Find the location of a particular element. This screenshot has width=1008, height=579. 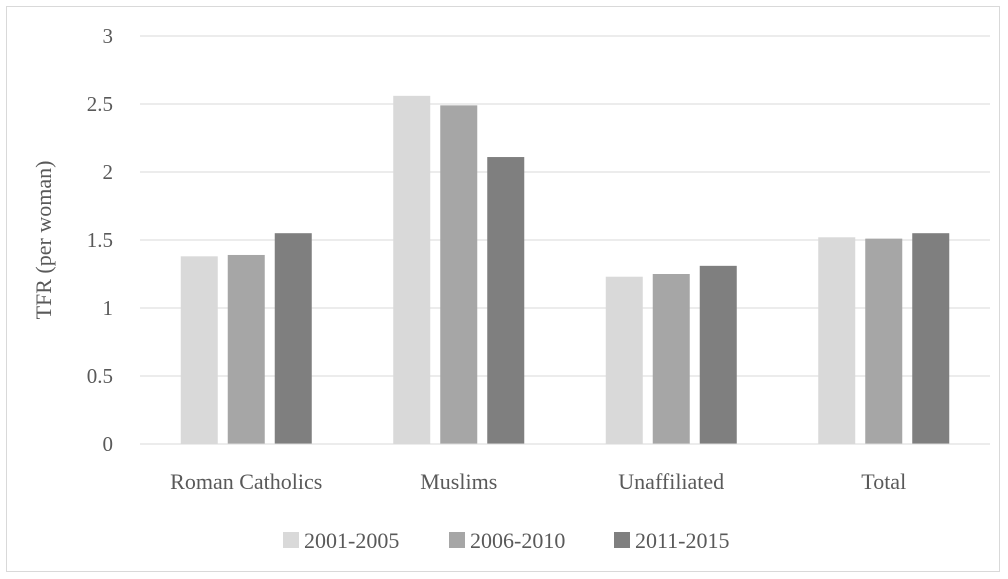

bar-2011-2015-unaffiliated is located at coordinates (718, 354).